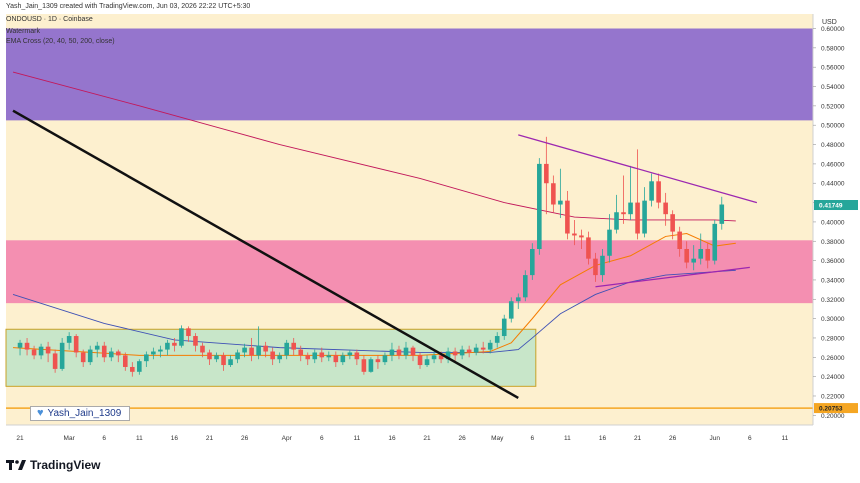  Describe the element at coordinates (833, 300) in the screenshot. I see `y-tick-label: 0.32000` at that location.